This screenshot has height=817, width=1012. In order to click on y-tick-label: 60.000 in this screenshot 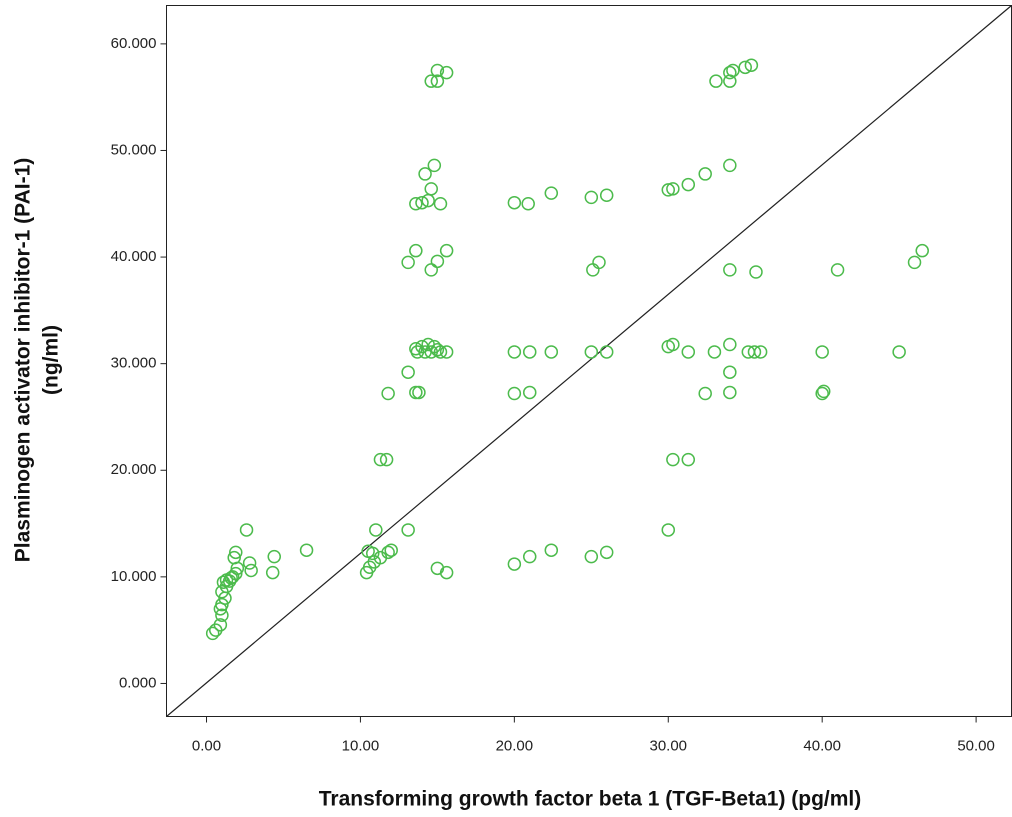, I will do `click(134, 43)`.